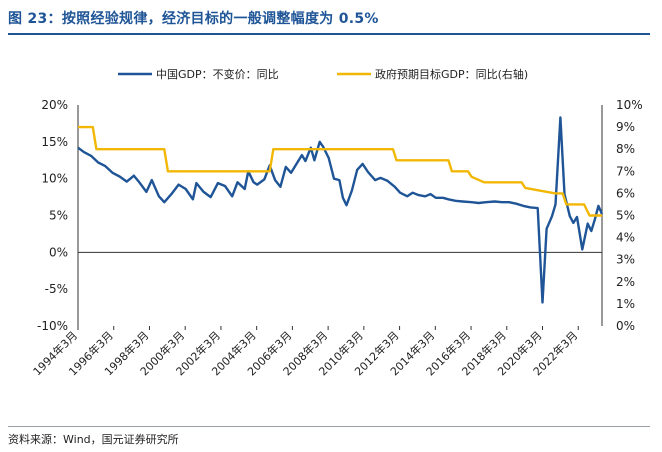  What do you see at coordinates (329, 426) in the screenshot?
I see `footer-rule` at bounding box center [329, 426].